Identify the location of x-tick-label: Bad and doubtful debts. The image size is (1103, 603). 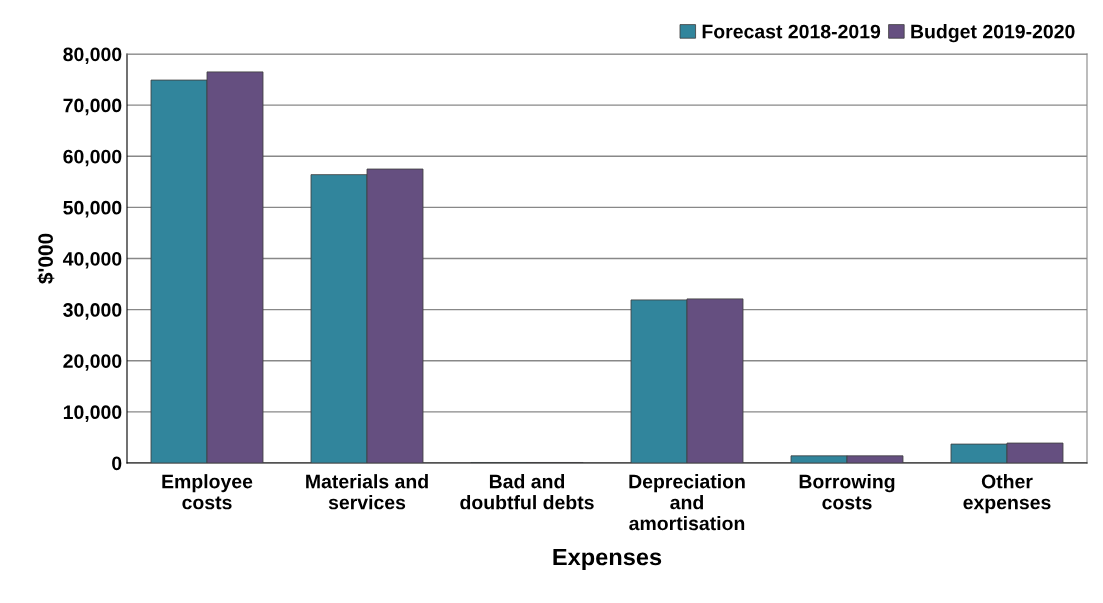
(527, 492).